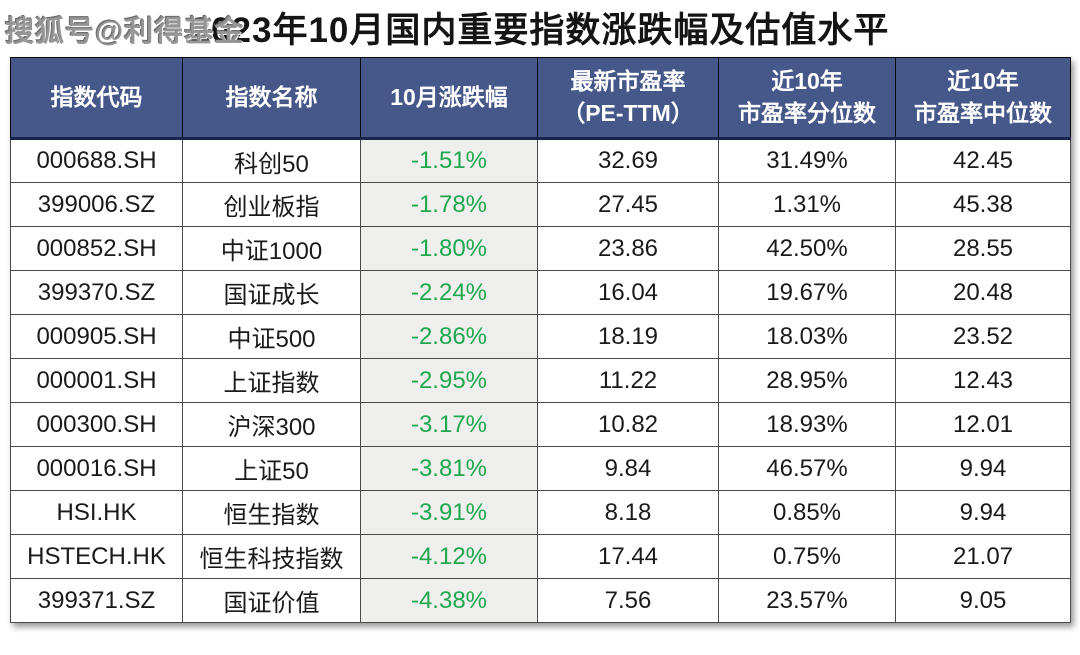 This screenshot has height=655, width=1080. What do you see at coordinates (807, 512) in the screenshot?
I see `cell-pe-percentile: 0.85%` at bounding box center [807, 512].